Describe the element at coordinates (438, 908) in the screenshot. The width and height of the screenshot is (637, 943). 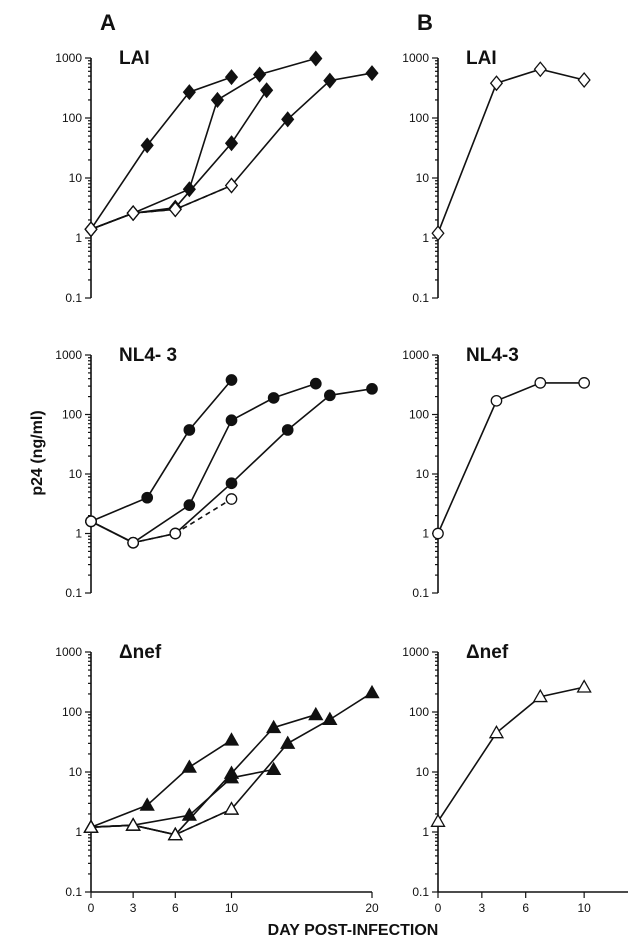
I see `x-tick-label: 0` at that location.